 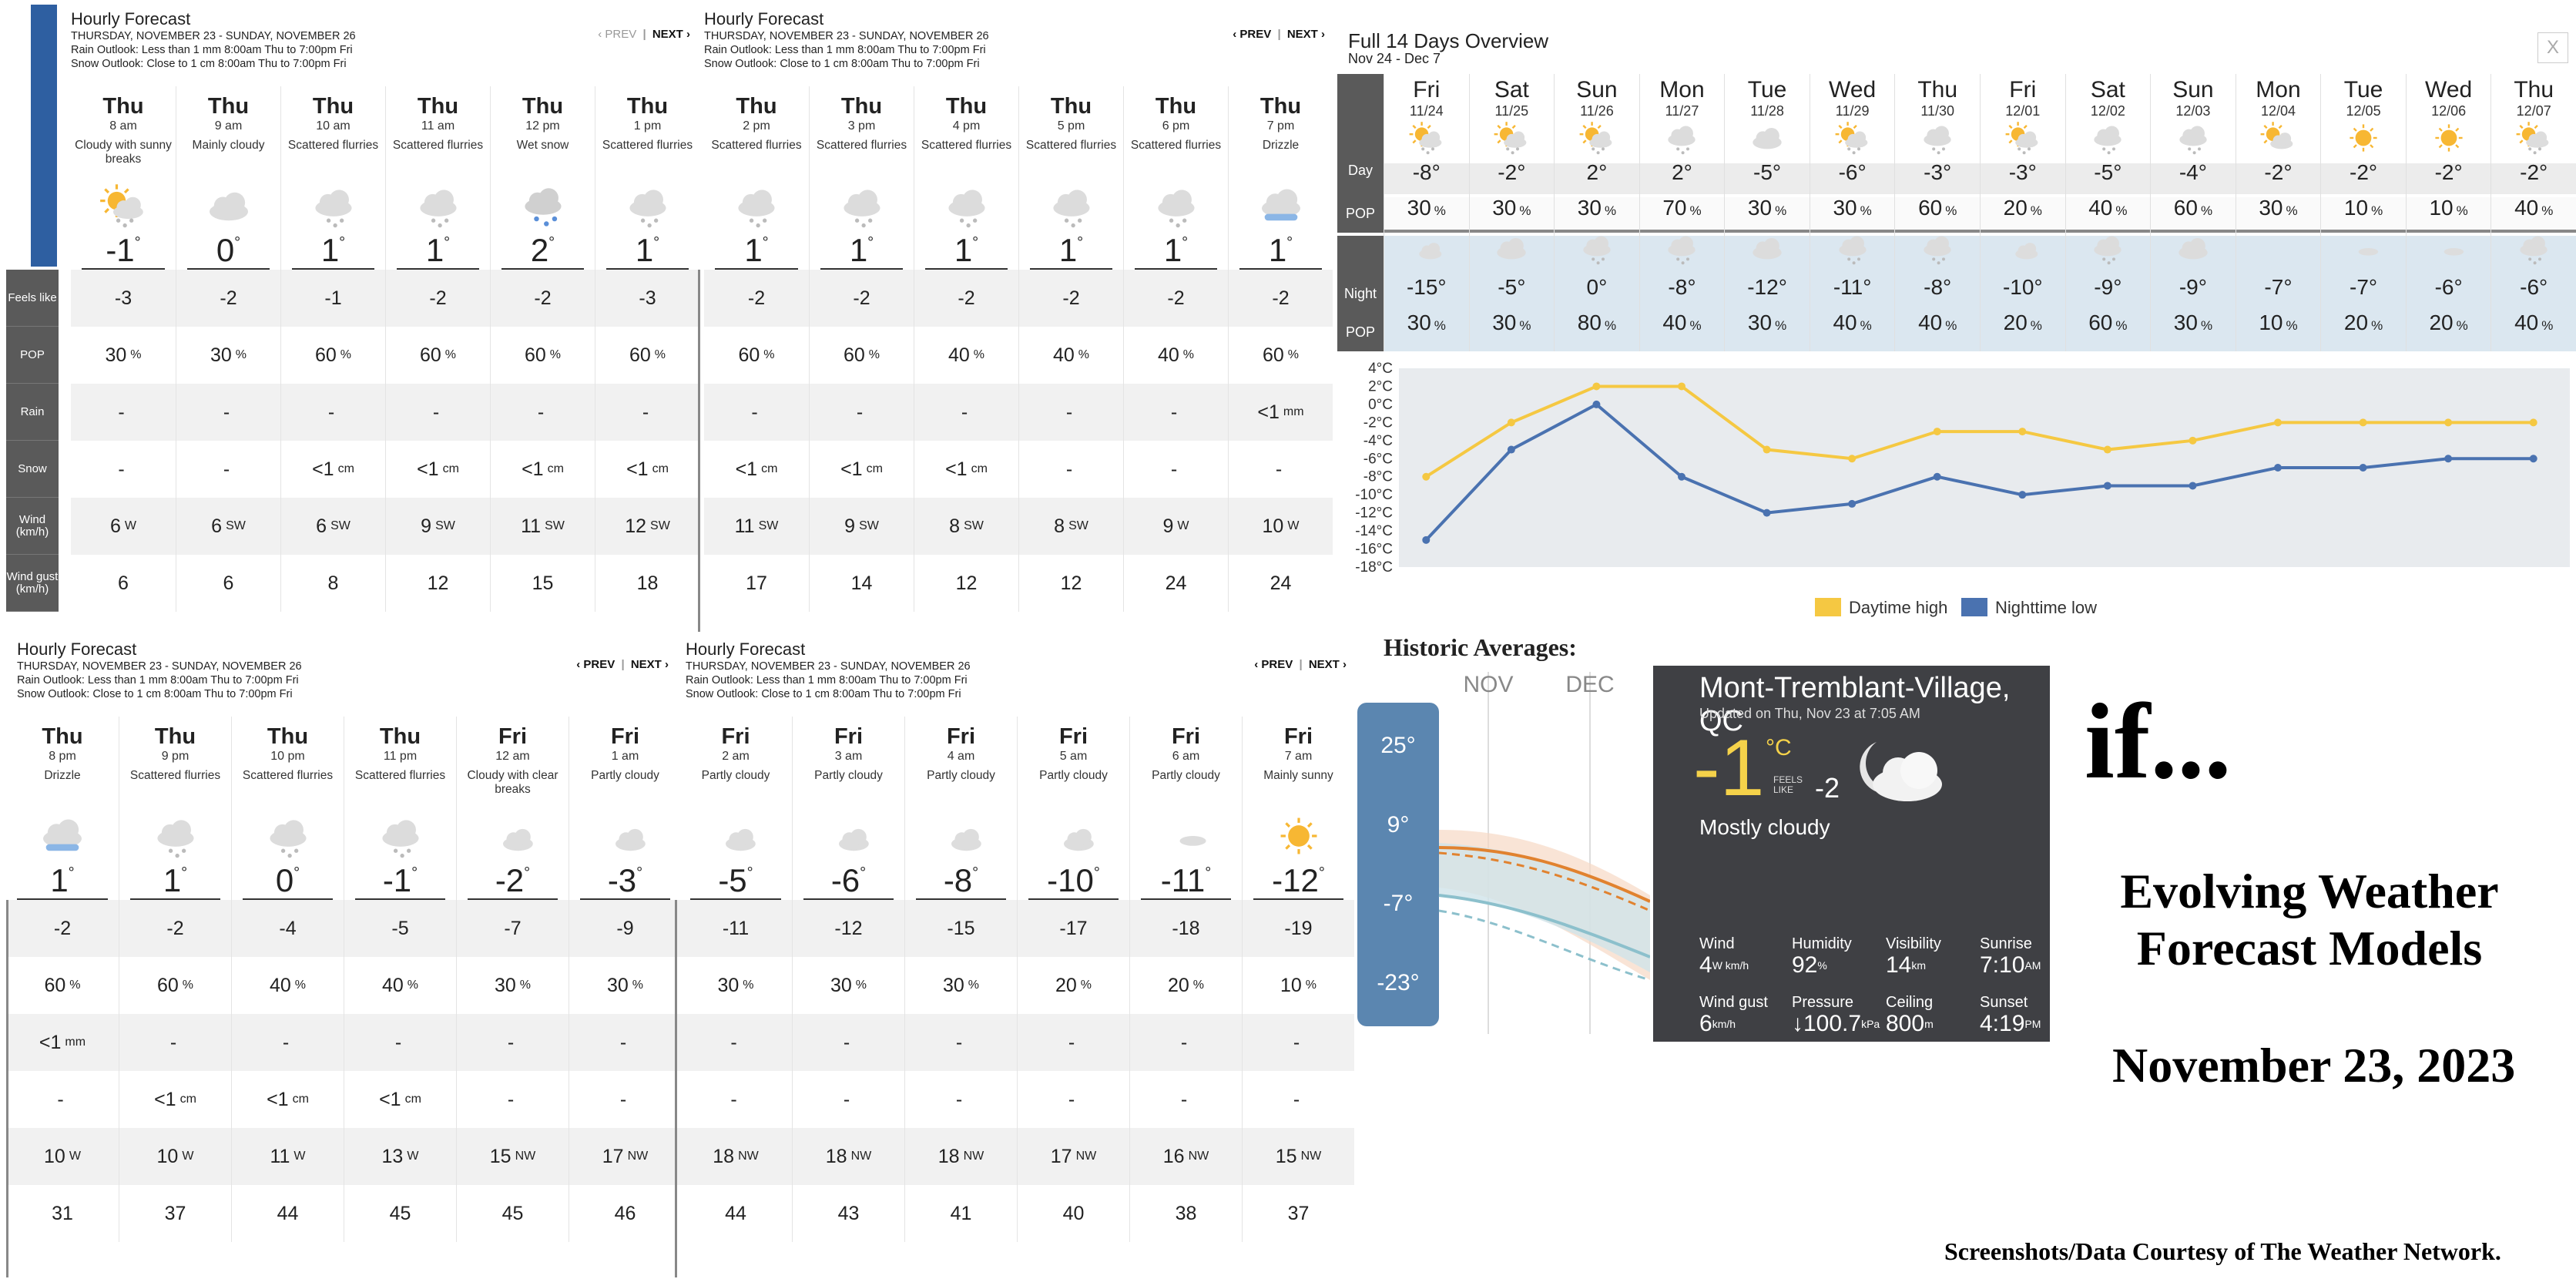 I want to click on day-pop-value: 30, so click(x=1419, y=208).